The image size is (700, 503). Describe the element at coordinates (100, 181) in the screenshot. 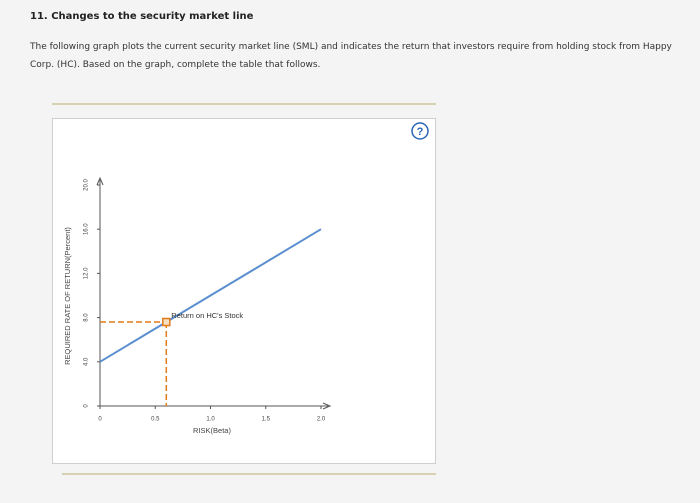

I see `y-axis-arrow` at that location.